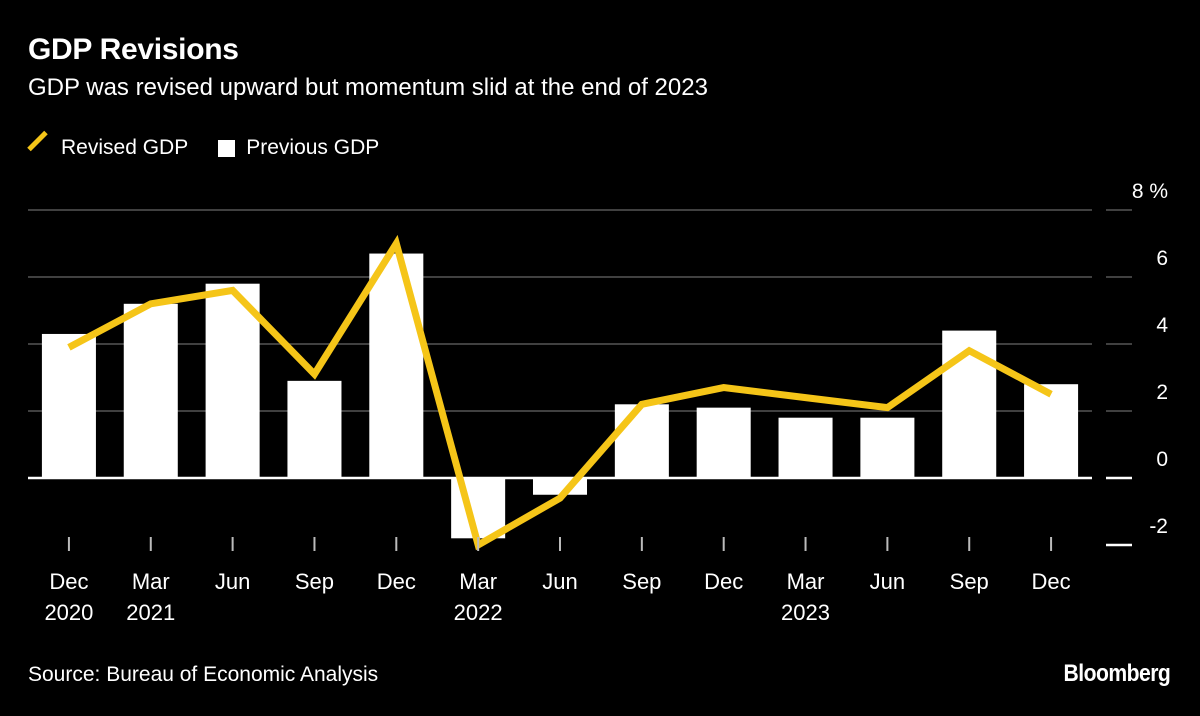 The image size is (1200, 716). Describe the element at coordinates (580, 511) in the screenshot. I see `zero-axis-line` at that location.